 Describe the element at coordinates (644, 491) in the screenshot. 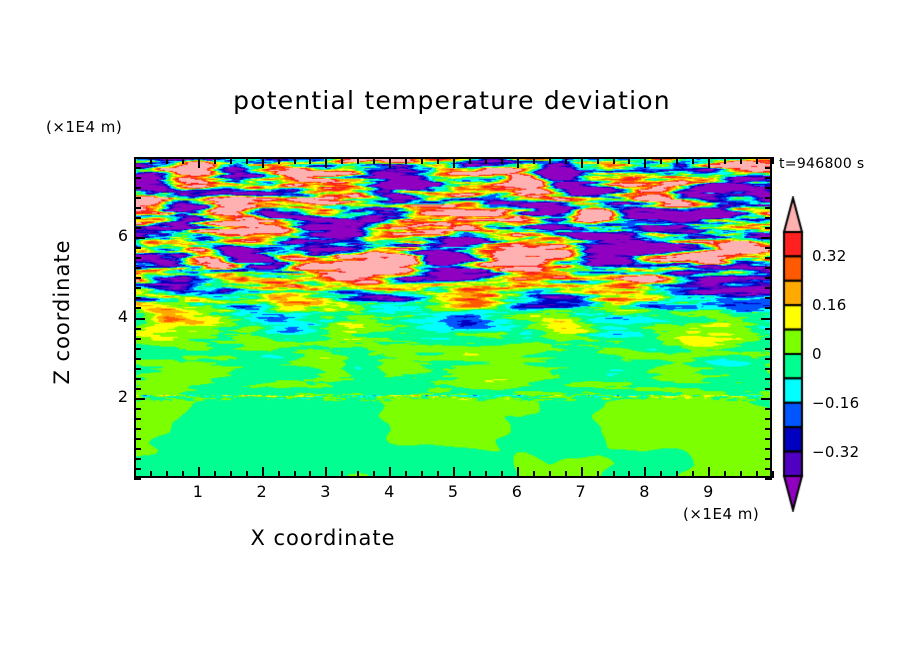

I see `x-tick-label: 8` at that location.